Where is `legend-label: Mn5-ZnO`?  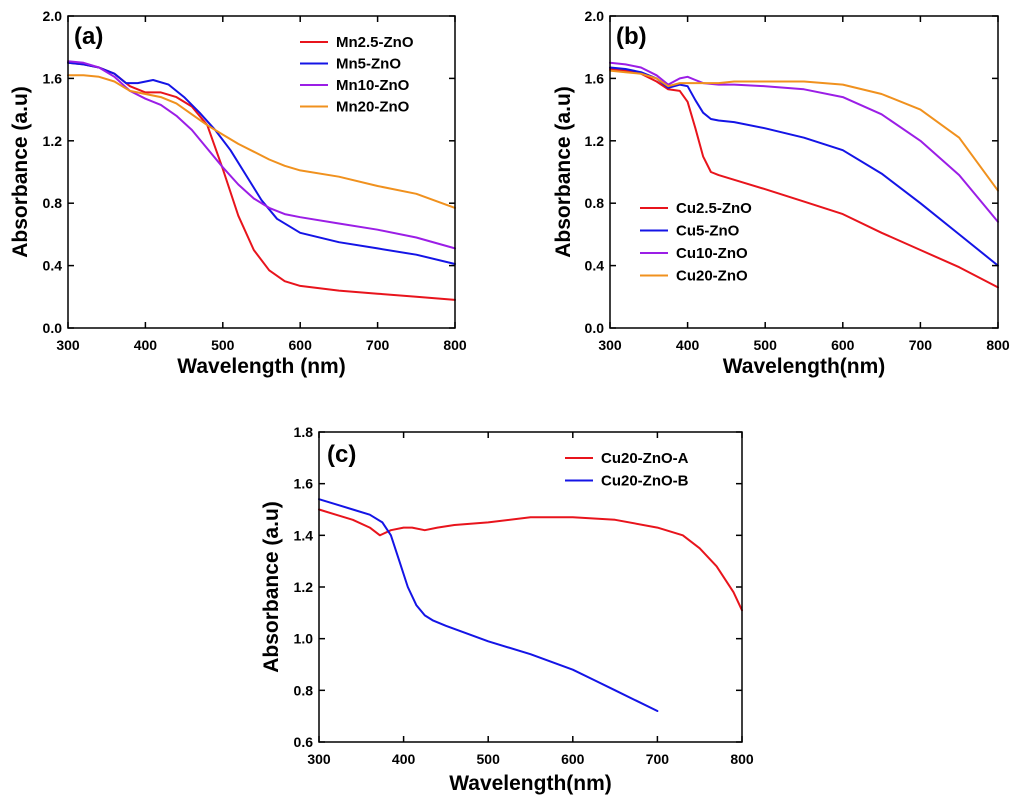 legend-label: Mn5-ZnO is located at coordinates (368, 64).